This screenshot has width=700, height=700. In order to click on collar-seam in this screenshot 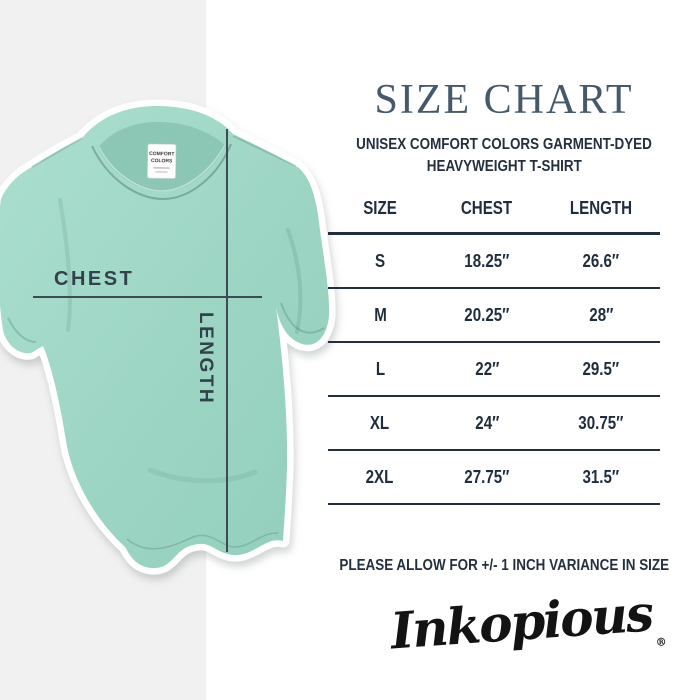, I will do `click(161, 172)`.